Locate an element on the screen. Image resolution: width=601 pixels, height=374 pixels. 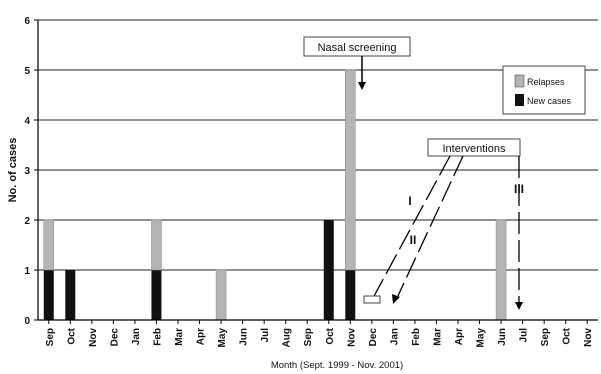
annotation-nasal-screening-text: Nasal screening is located at coordinates (357, 48).